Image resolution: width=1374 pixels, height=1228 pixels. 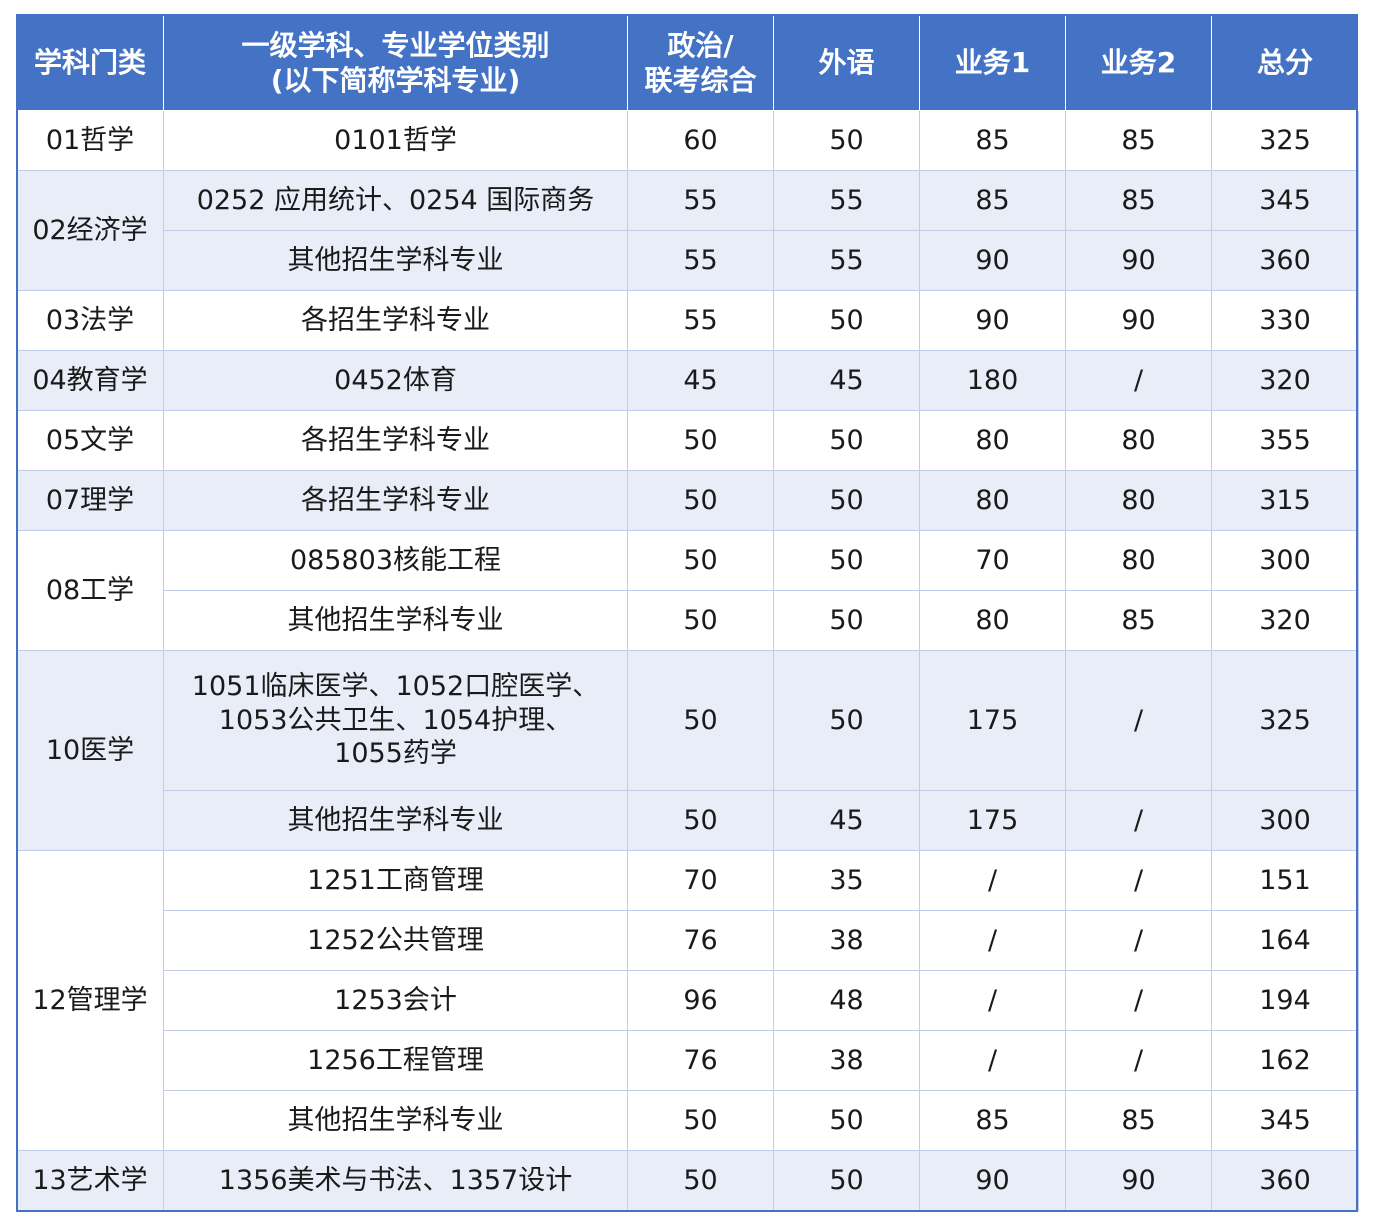 I want to click on major-cell: 1356美术与书法、1357设计, so click(x=395, y=1180).